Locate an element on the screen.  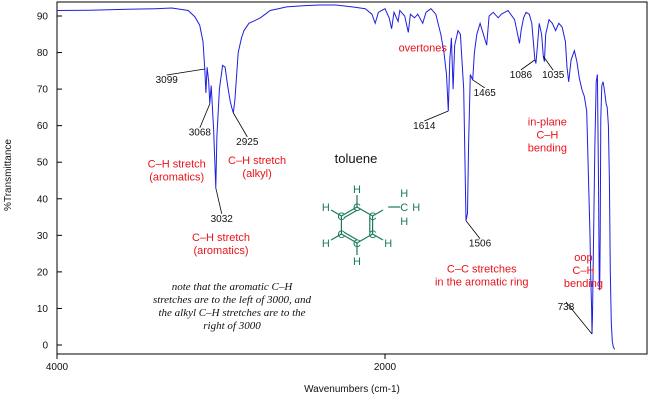
y-tick-label: 70 is located at coordinates (43, 90).